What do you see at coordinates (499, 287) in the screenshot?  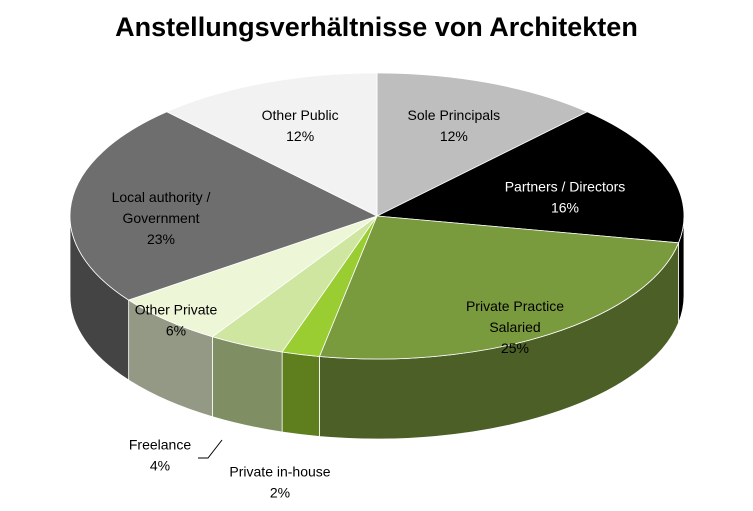 I see `slice-private-practice-salaried` at bounding box center [499, 287].